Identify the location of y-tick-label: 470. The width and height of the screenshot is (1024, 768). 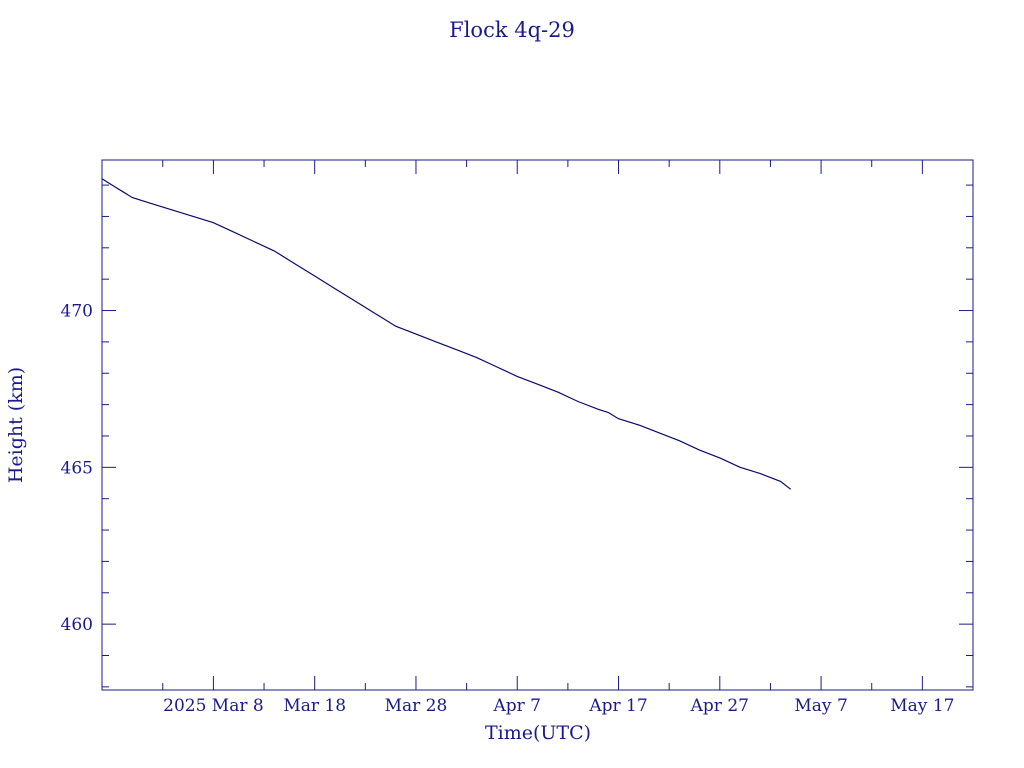
(77, 312).